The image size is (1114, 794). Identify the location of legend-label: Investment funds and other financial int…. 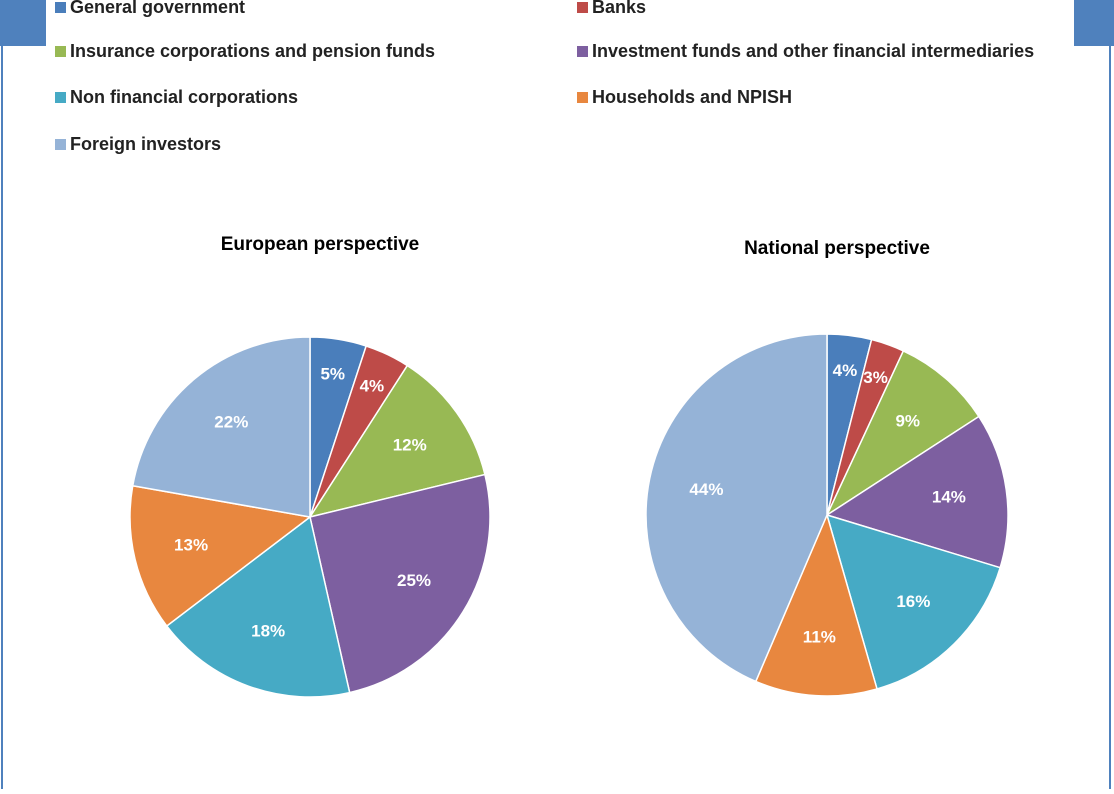
(813, 51).